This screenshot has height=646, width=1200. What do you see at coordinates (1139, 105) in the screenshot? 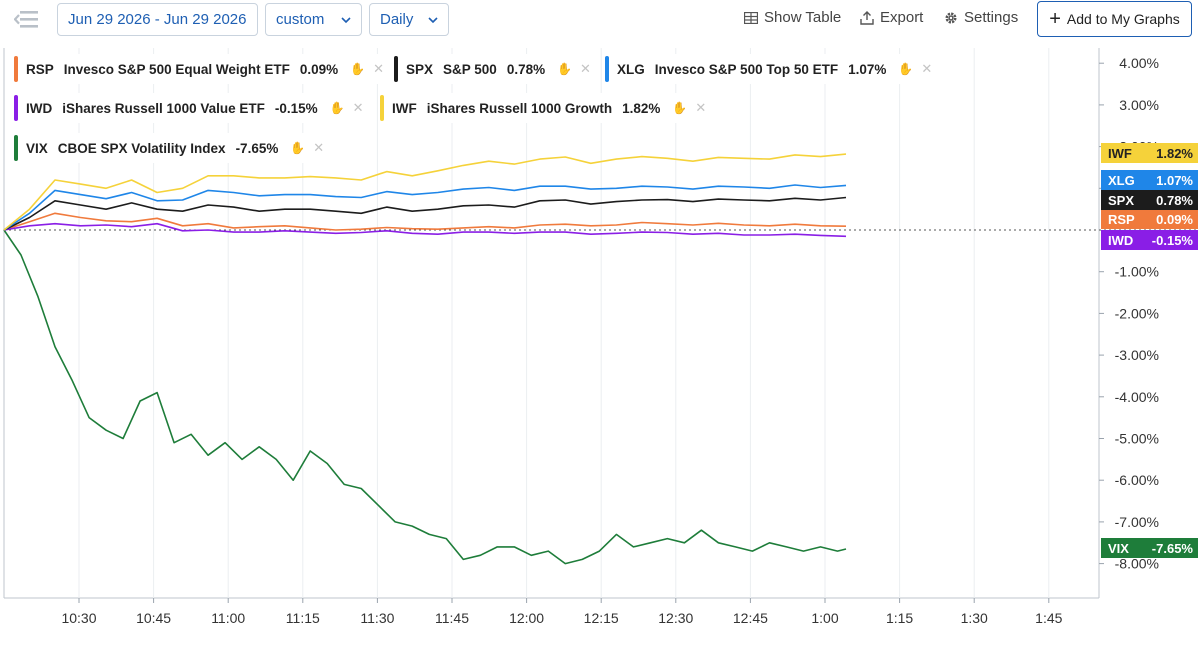
I see `y-tick-label: 3.00%` at bounding box center [1139, 105].